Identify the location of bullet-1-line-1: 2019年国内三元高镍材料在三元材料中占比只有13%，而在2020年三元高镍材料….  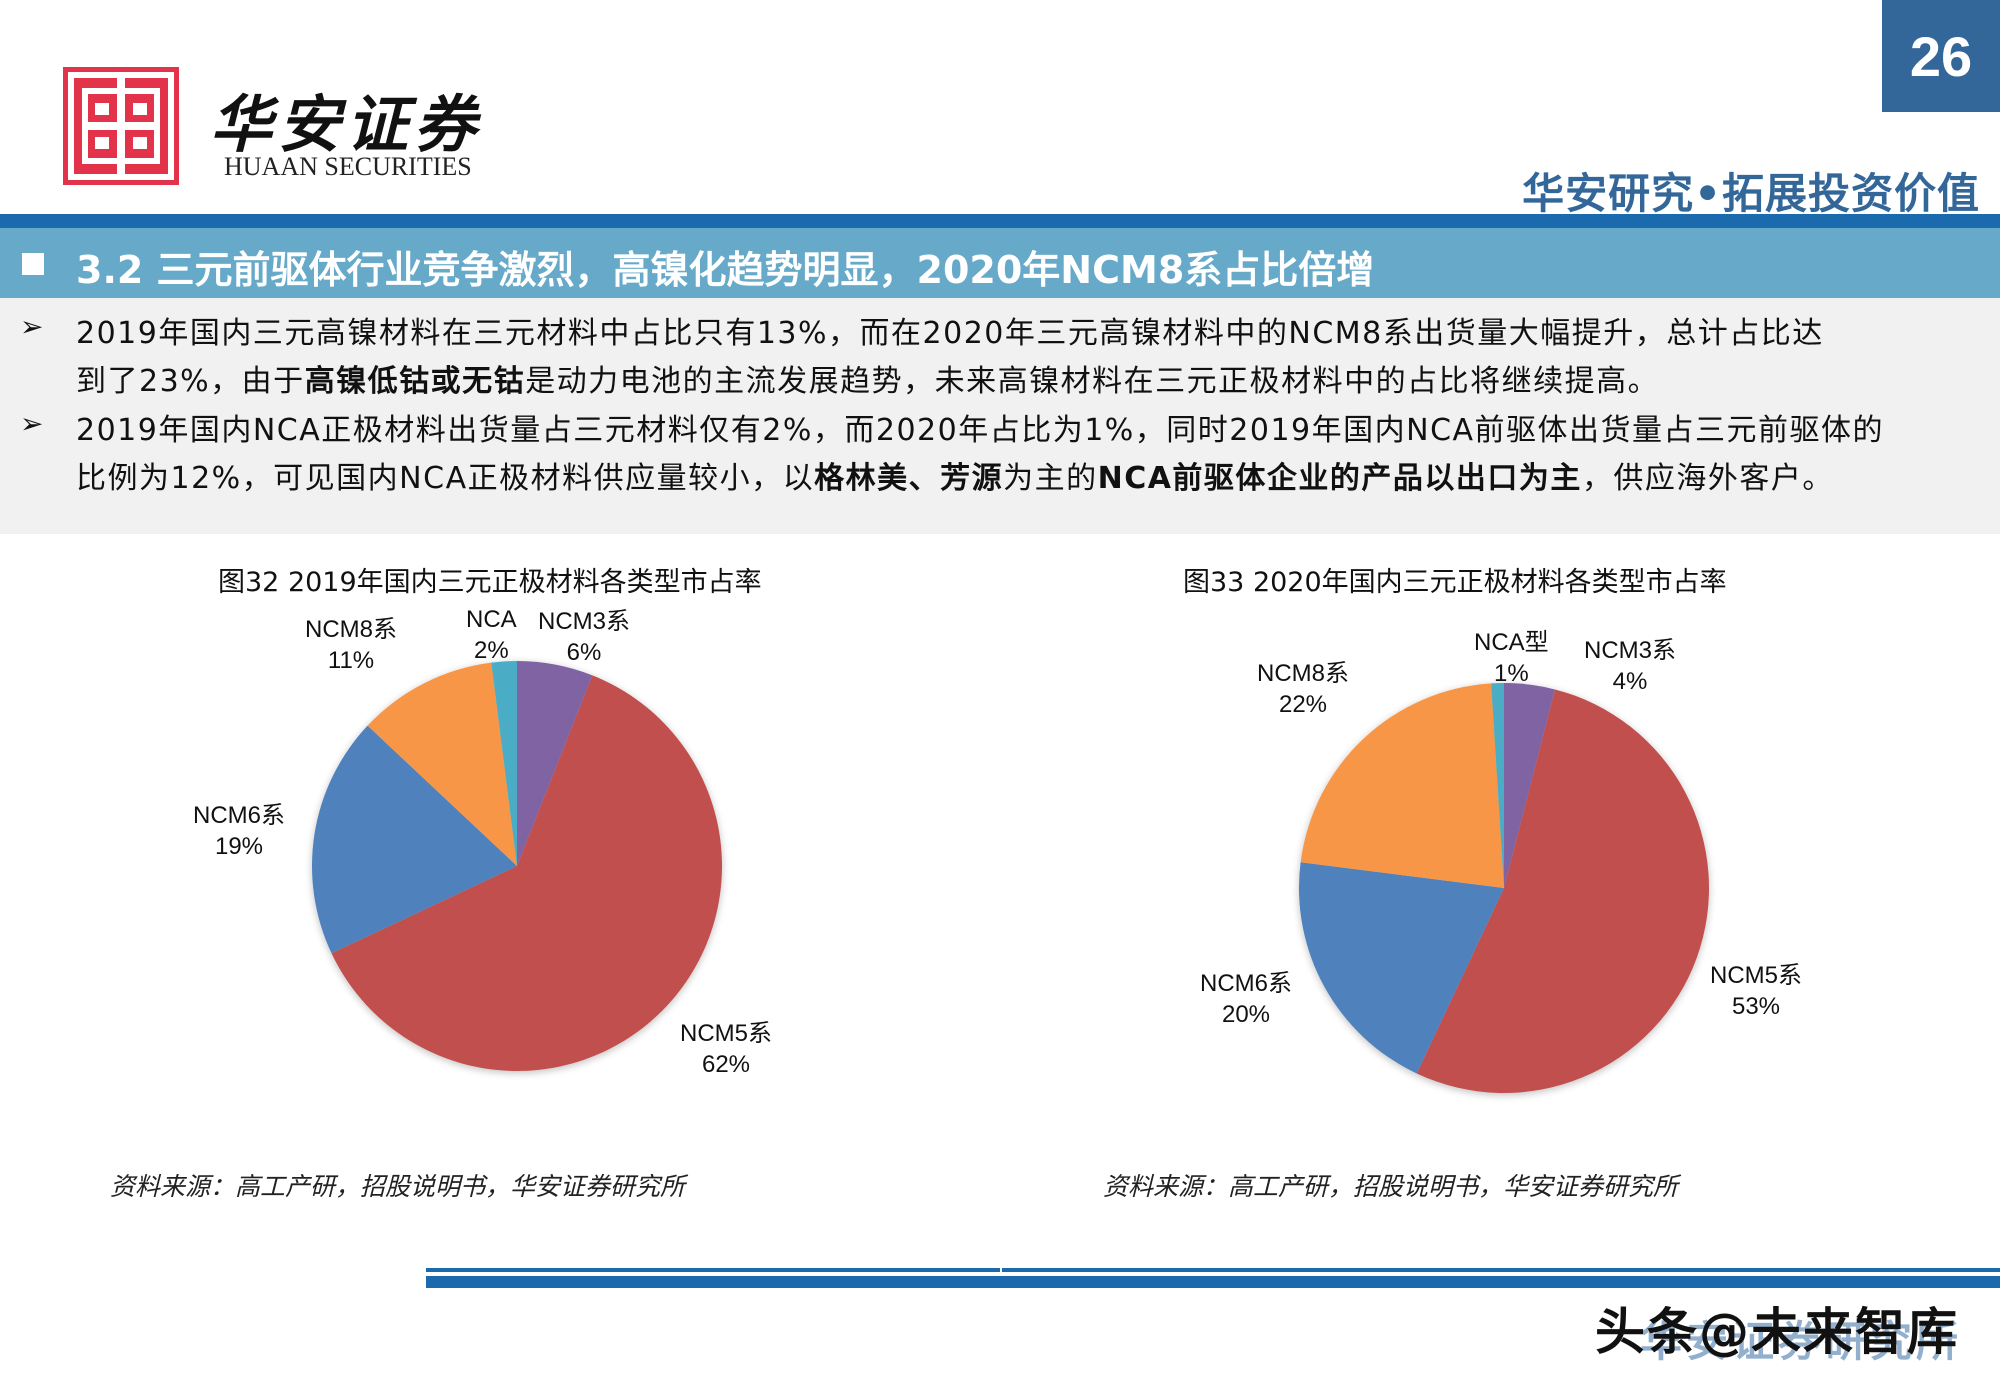
(950, 333).